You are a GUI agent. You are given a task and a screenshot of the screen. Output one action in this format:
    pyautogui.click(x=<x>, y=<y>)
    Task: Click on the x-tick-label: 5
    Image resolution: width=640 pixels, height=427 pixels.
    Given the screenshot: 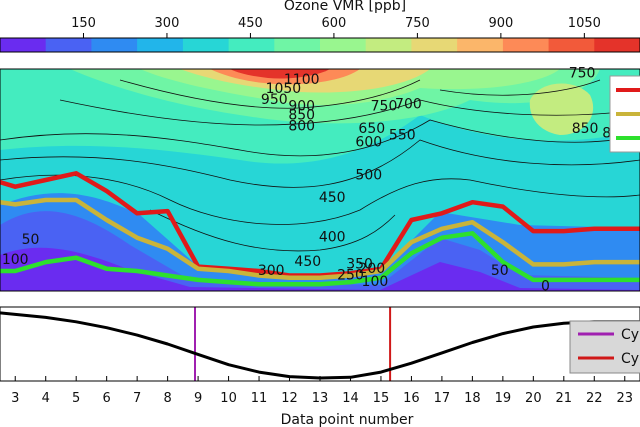 What is the action you would take?
    pyautogui.click(x=76, y=398)
    